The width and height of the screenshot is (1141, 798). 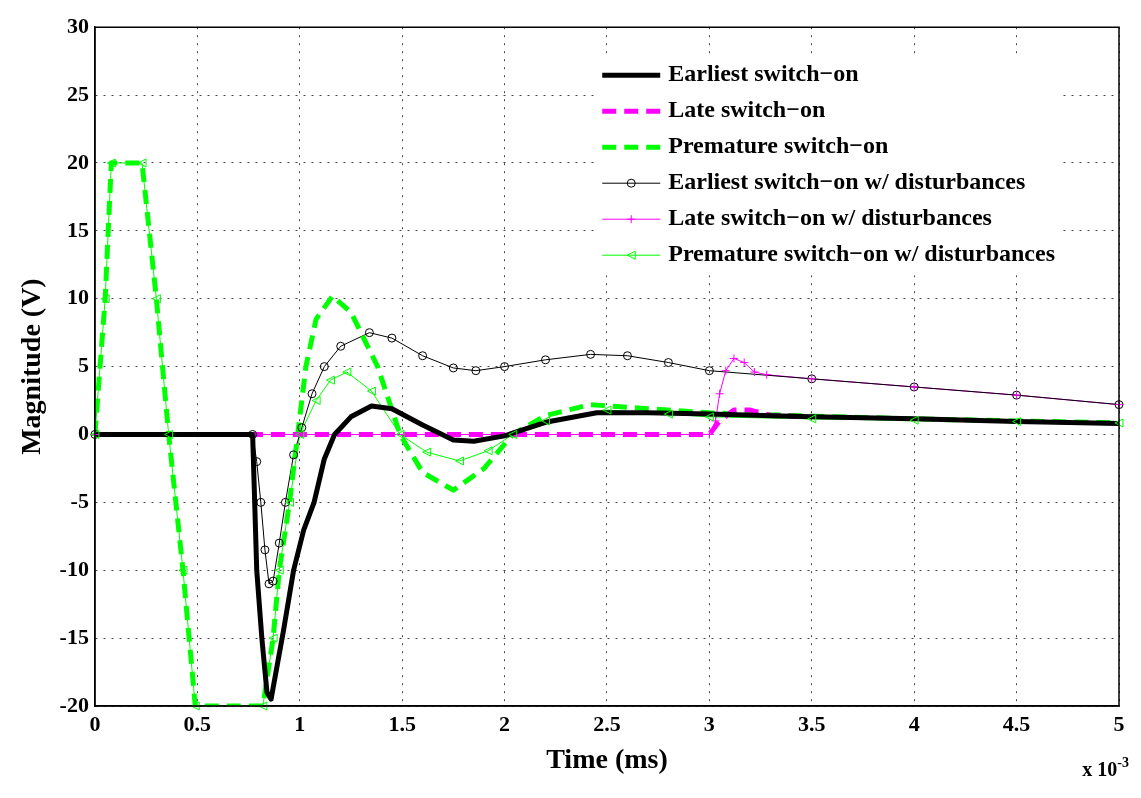 What do you see at coordinates (1119, 723) in the screenshot?
I see `x-tick-label: 5` at bounding box center [1119, 723].